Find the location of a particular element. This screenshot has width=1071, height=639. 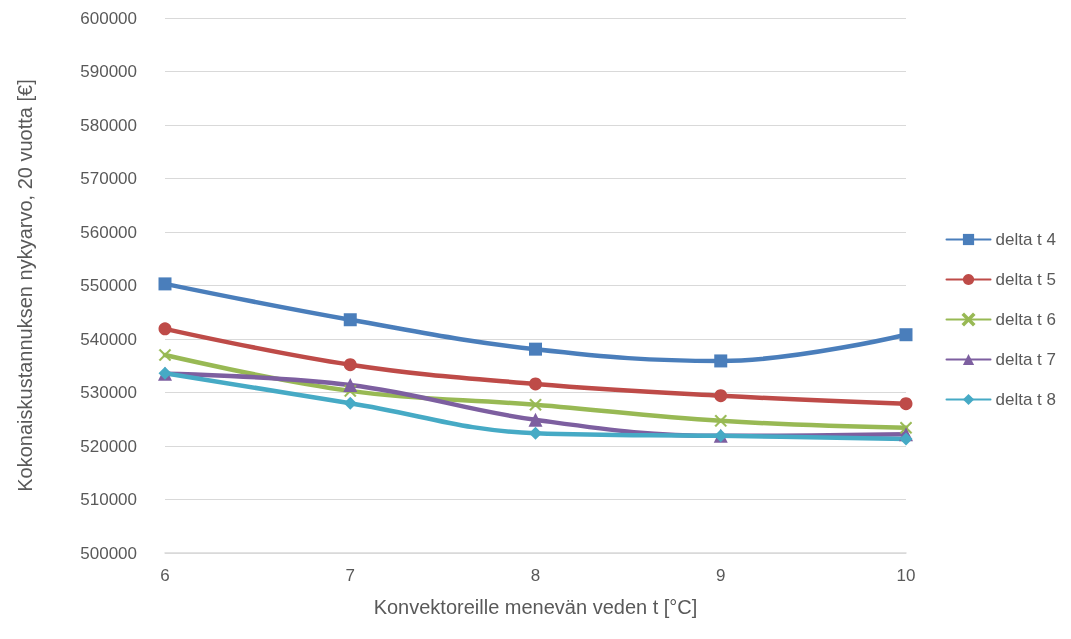

x-tick-label: 8 is located at coordinates (535, 575).